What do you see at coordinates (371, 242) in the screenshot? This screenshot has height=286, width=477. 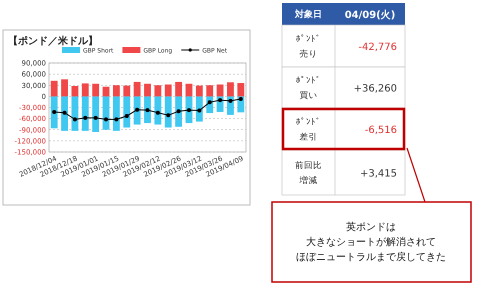 I see `text: 大きなショートが解消されて` at bounding box center [371, 242].